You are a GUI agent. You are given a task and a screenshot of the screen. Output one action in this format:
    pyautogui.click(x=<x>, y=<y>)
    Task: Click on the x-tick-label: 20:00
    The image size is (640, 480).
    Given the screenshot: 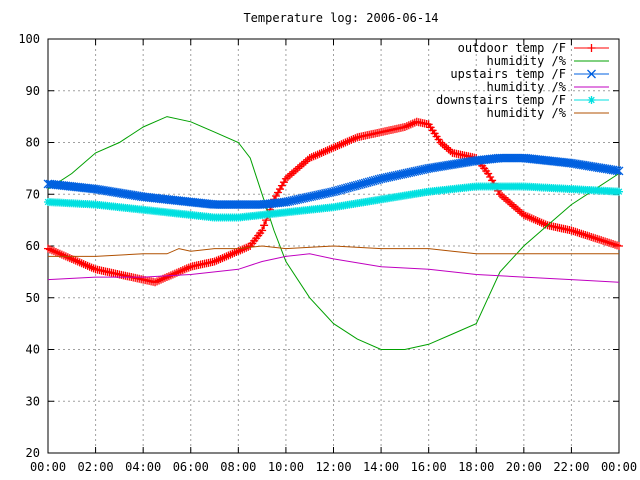 What is the action you would take?
    pyautogui.click(x=524, y=467)
    